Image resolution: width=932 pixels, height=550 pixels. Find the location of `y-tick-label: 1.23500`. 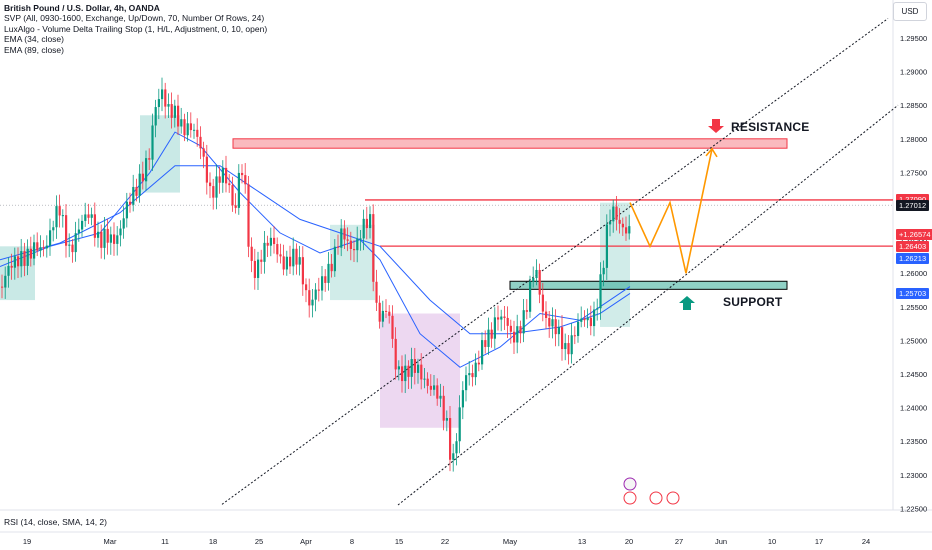

y-tick-label: 1.23500 is located at coordinates (913, 441).